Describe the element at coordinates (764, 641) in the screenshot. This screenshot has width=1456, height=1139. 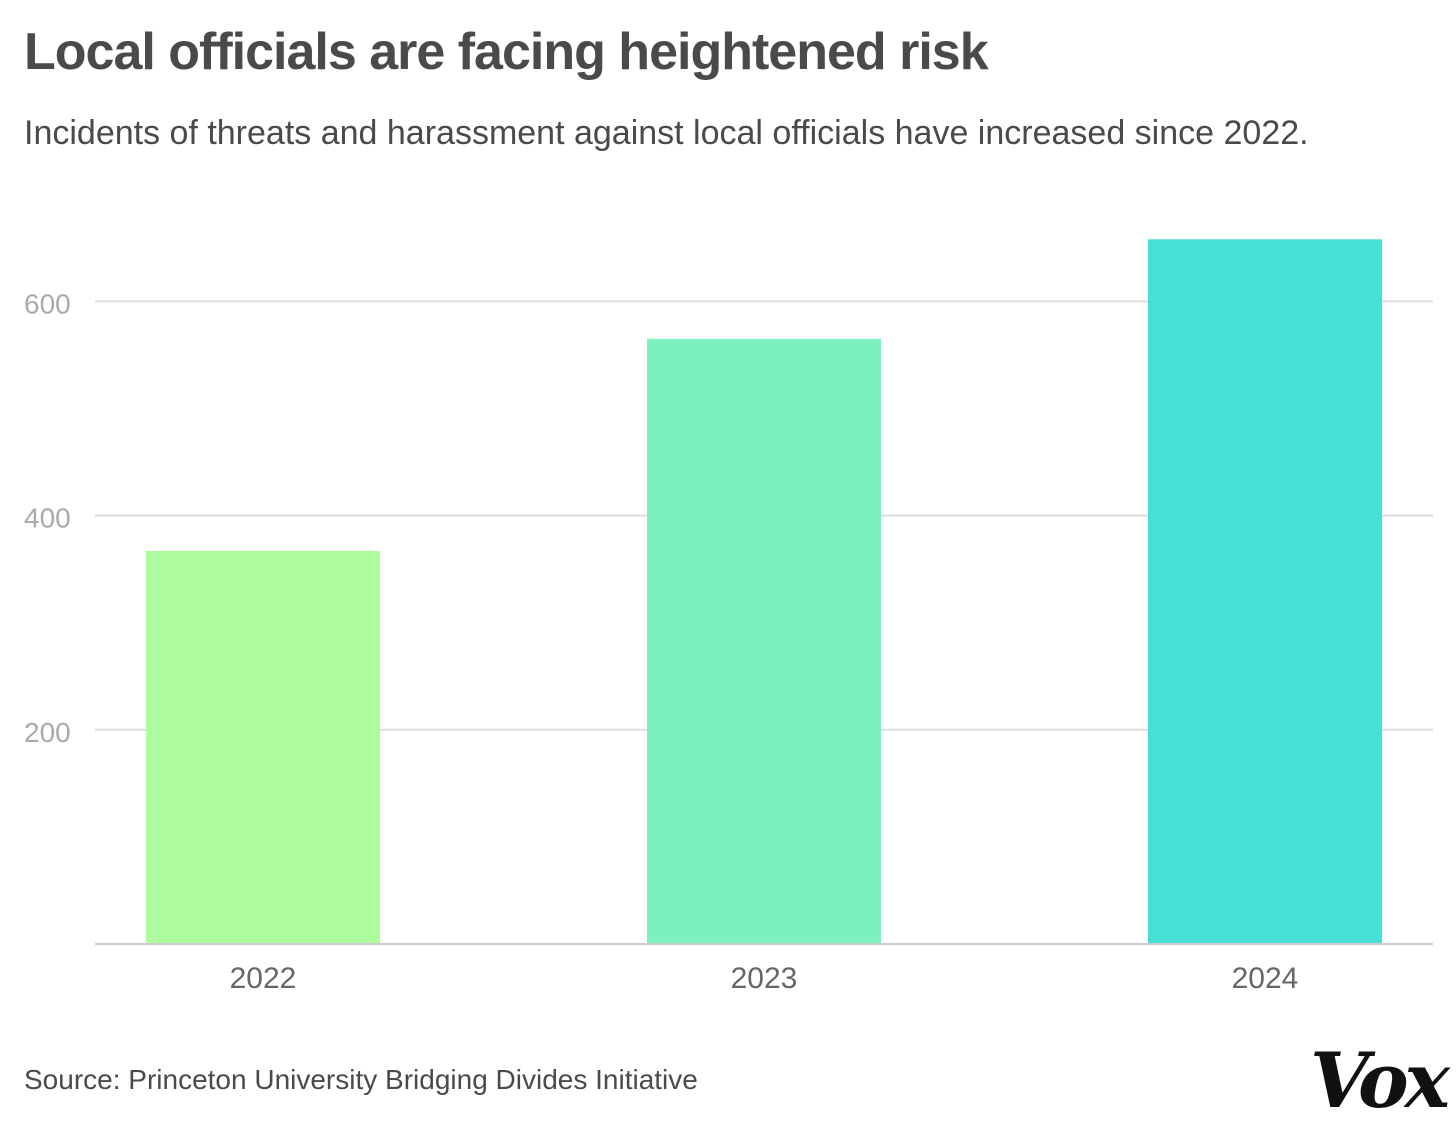
I see `bar-2023` at that location.